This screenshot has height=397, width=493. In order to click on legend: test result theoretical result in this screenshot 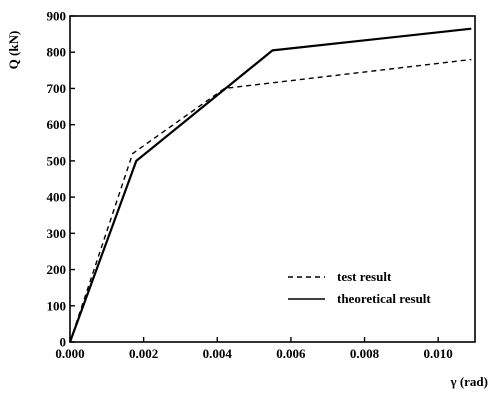, I will do `click(359, 287)`.